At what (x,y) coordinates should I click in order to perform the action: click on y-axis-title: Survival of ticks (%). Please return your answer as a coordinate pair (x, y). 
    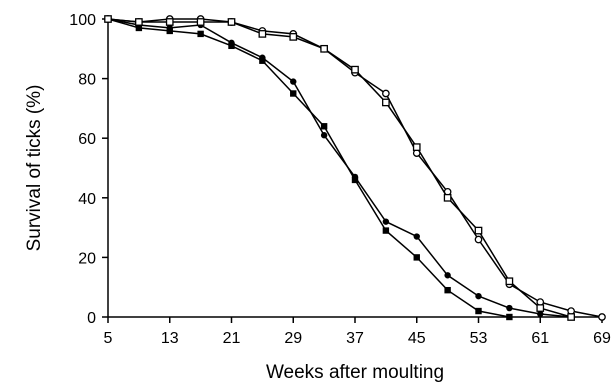
    Looking at the image, I should click on (34, 168).